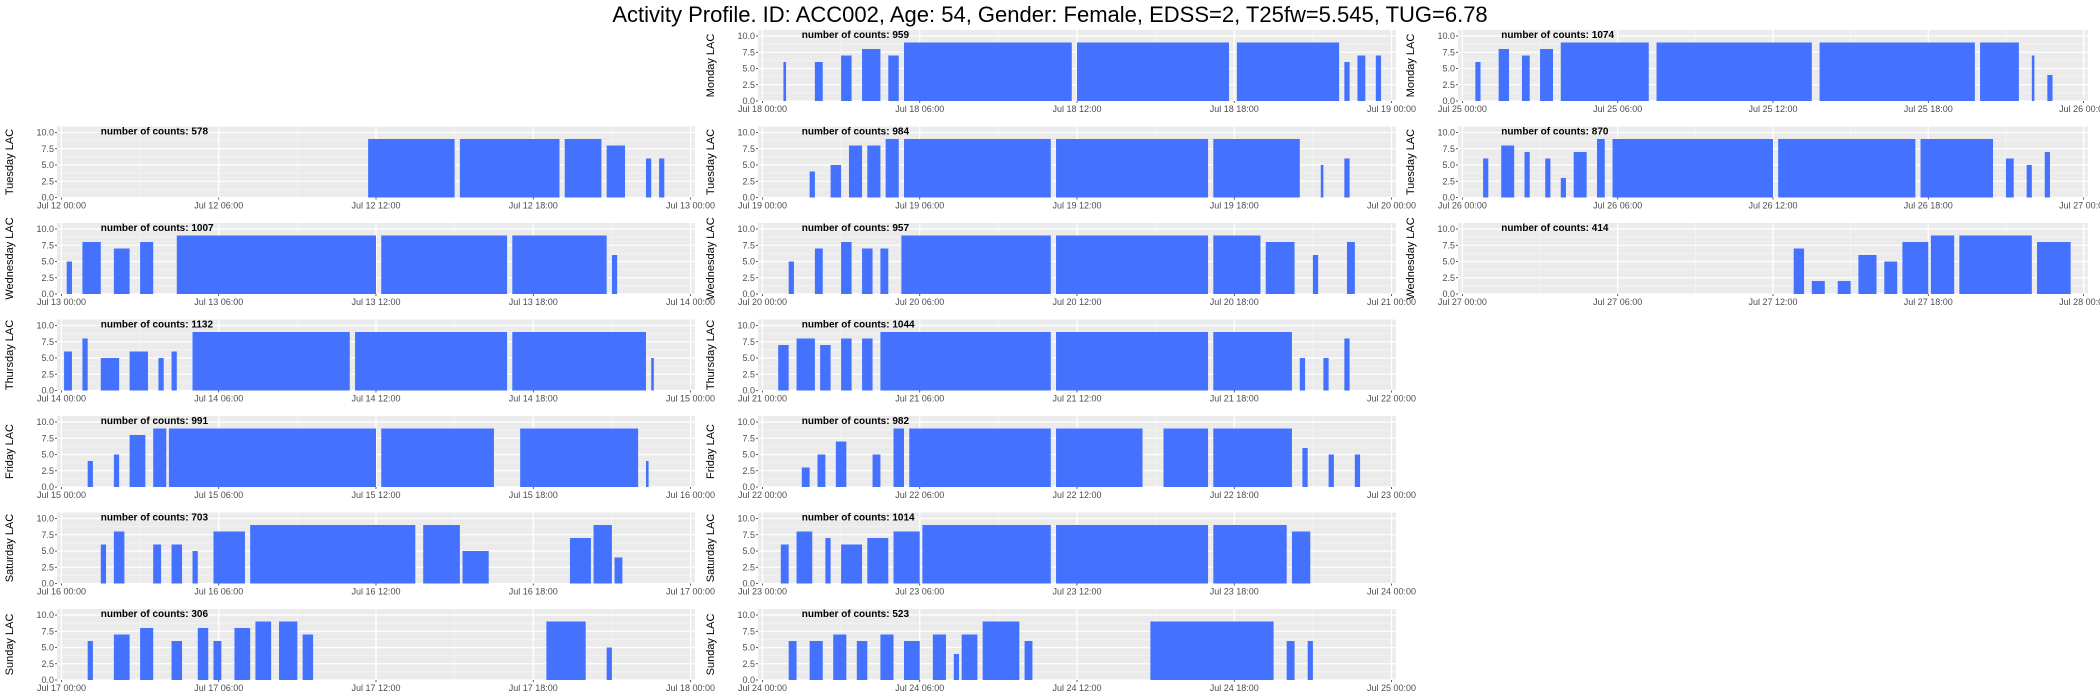 This screenshot has width=2100, height=700. What do you see at coordinates (1234, 592) in the screenshot?
I see `x-tick-label: Jul 23 18:00` at bounding box center [1234, 592].